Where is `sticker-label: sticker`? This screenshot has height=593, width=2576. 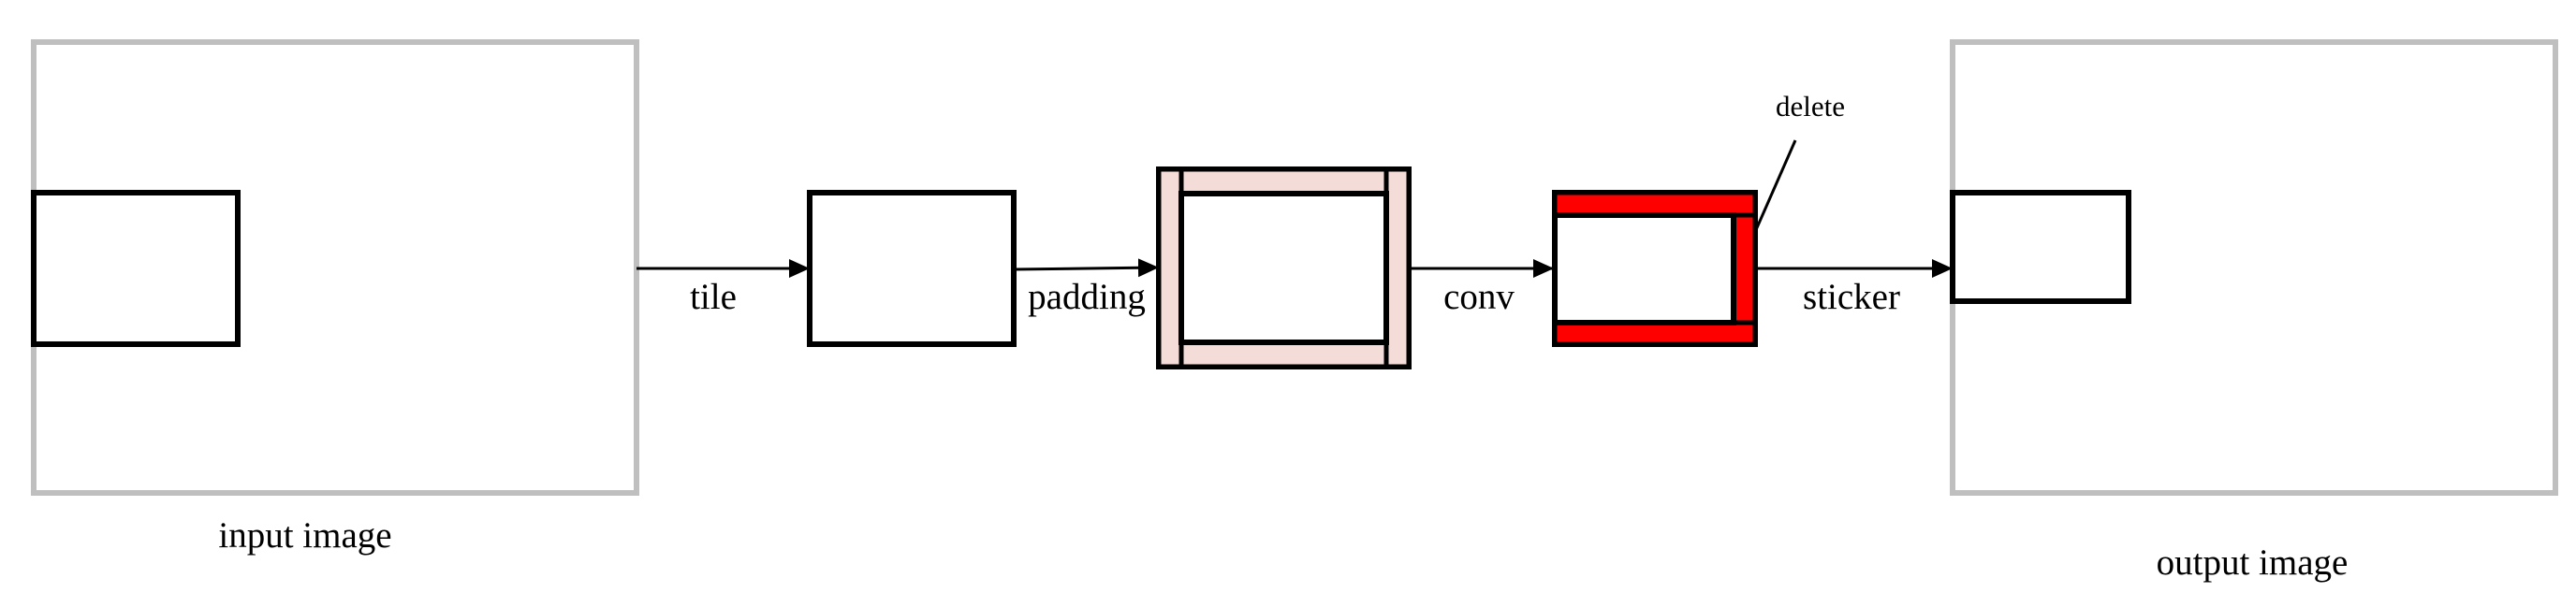
sticker-label: sticker is located at coordinates (1851, 297).